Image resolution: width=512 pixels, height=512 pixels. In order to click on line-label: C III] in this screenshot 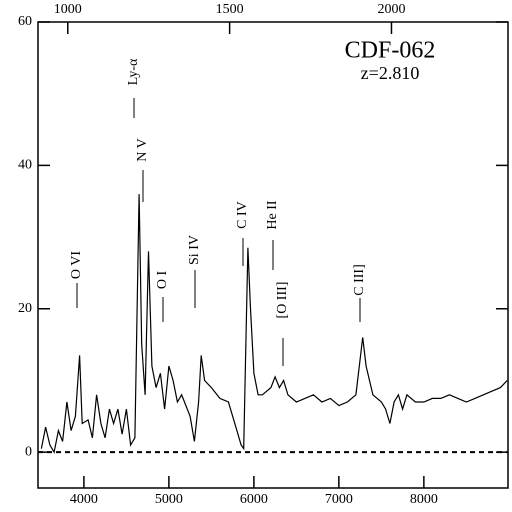, I will do `click(359, 280)`.